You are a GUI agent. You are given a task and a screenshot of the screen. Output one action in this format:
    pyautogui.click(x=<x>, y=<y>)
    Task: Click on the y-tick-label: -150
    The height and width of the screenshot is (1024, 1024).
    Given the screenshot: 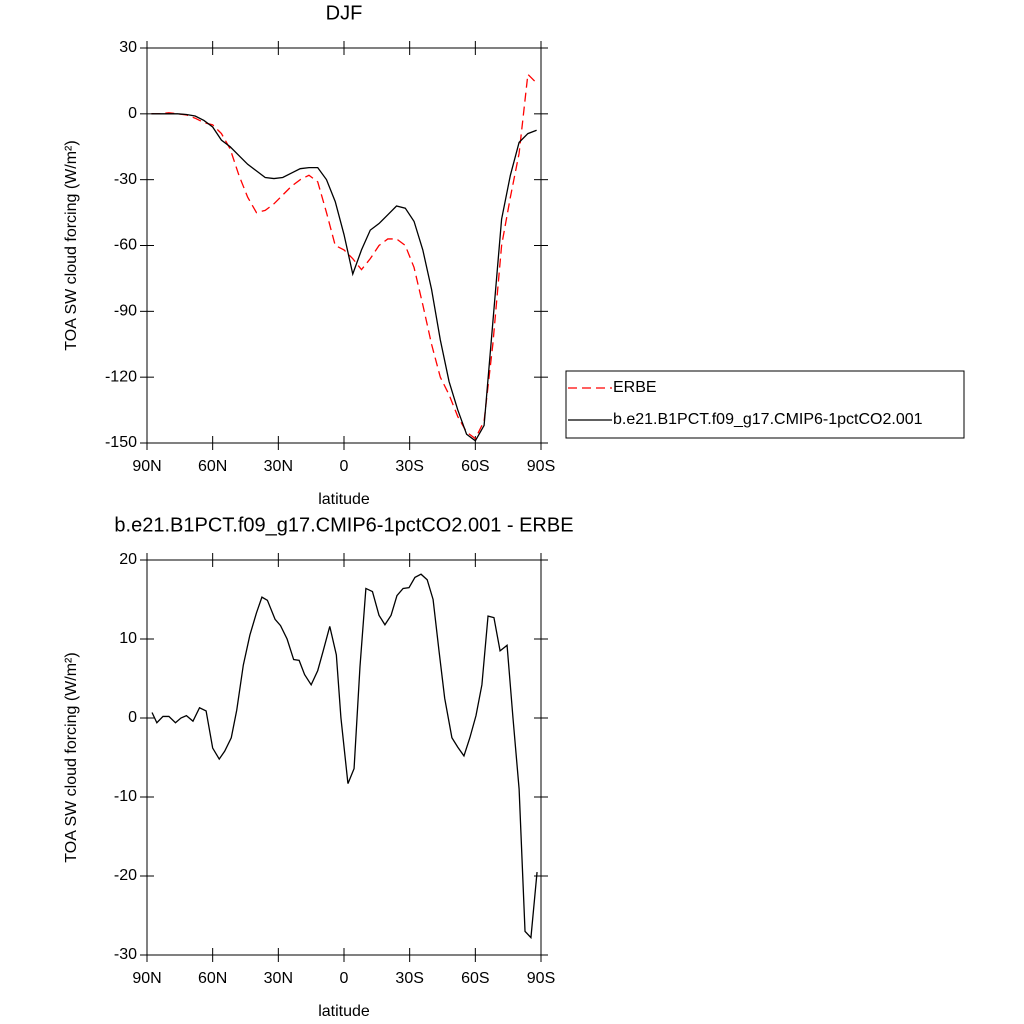 What is the action you would take?
    pyautogui.click(x=121, y=442)
    